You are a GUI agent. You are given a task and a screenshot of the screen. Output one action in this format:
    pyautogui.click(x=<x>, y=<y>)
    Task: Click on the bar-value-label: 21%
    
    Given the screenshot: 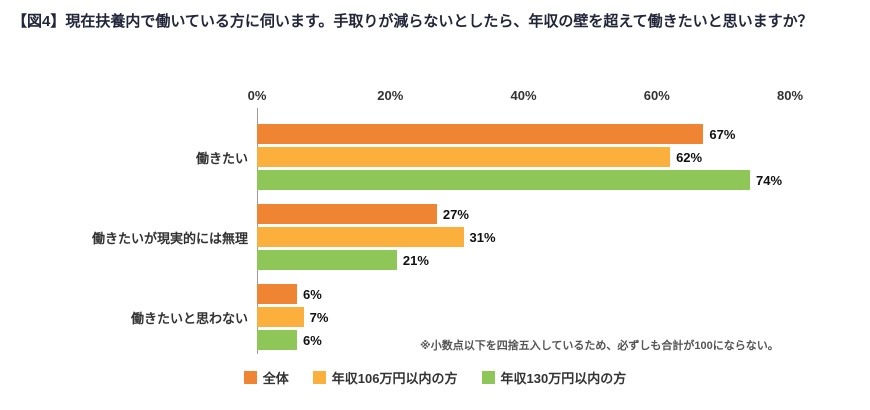 What is the action you would take?
    pyautogui.click(x=415, y=260)
    